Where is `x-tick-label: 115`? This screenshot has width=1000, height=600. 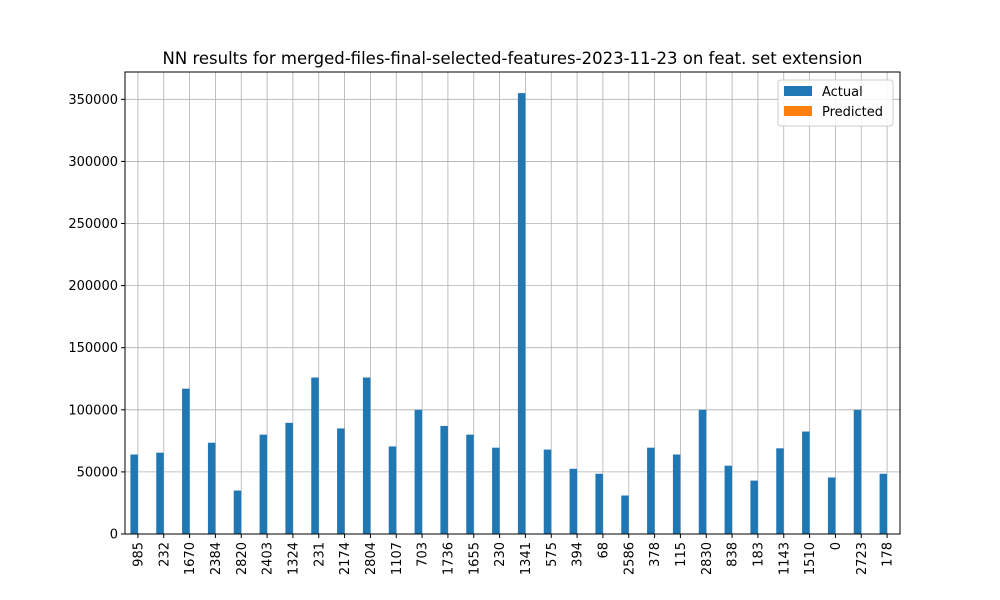 x-tick-label: 115 is located at coordinates (681, 554).